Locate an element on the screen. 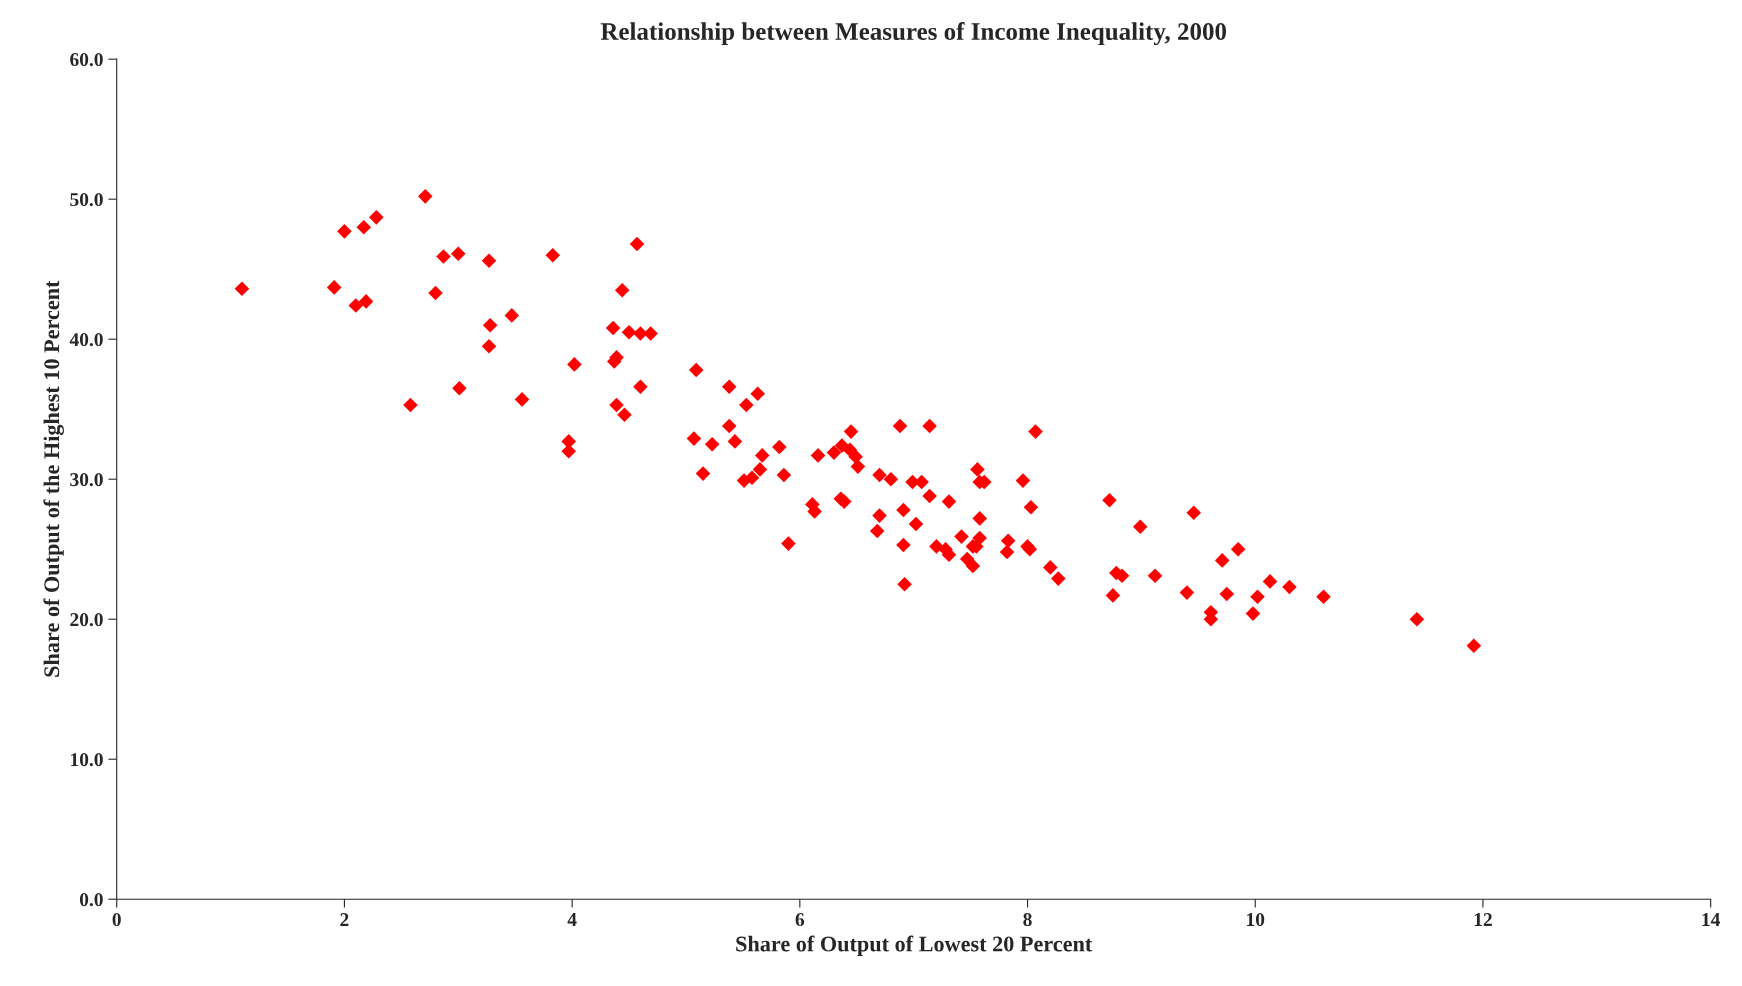  x-tick-label: 2 is located at coordinates (344, 919).